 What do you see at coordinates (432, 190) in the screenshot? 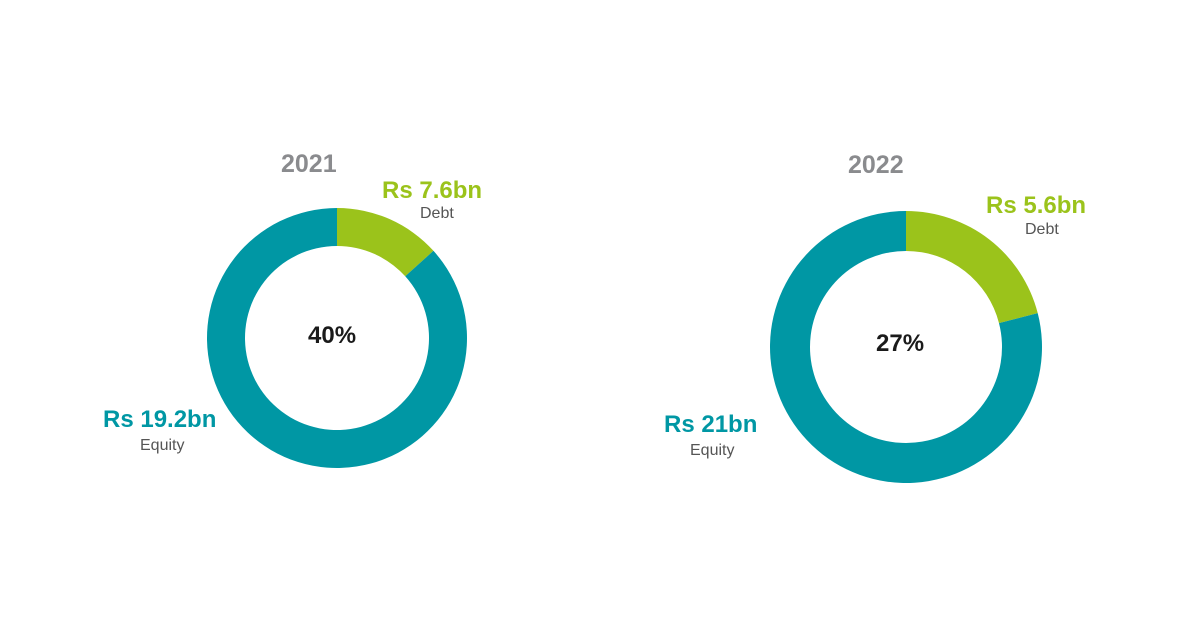
I see `debt-value-2021: Rs 7.6bn` at bounding box center [432, 190].